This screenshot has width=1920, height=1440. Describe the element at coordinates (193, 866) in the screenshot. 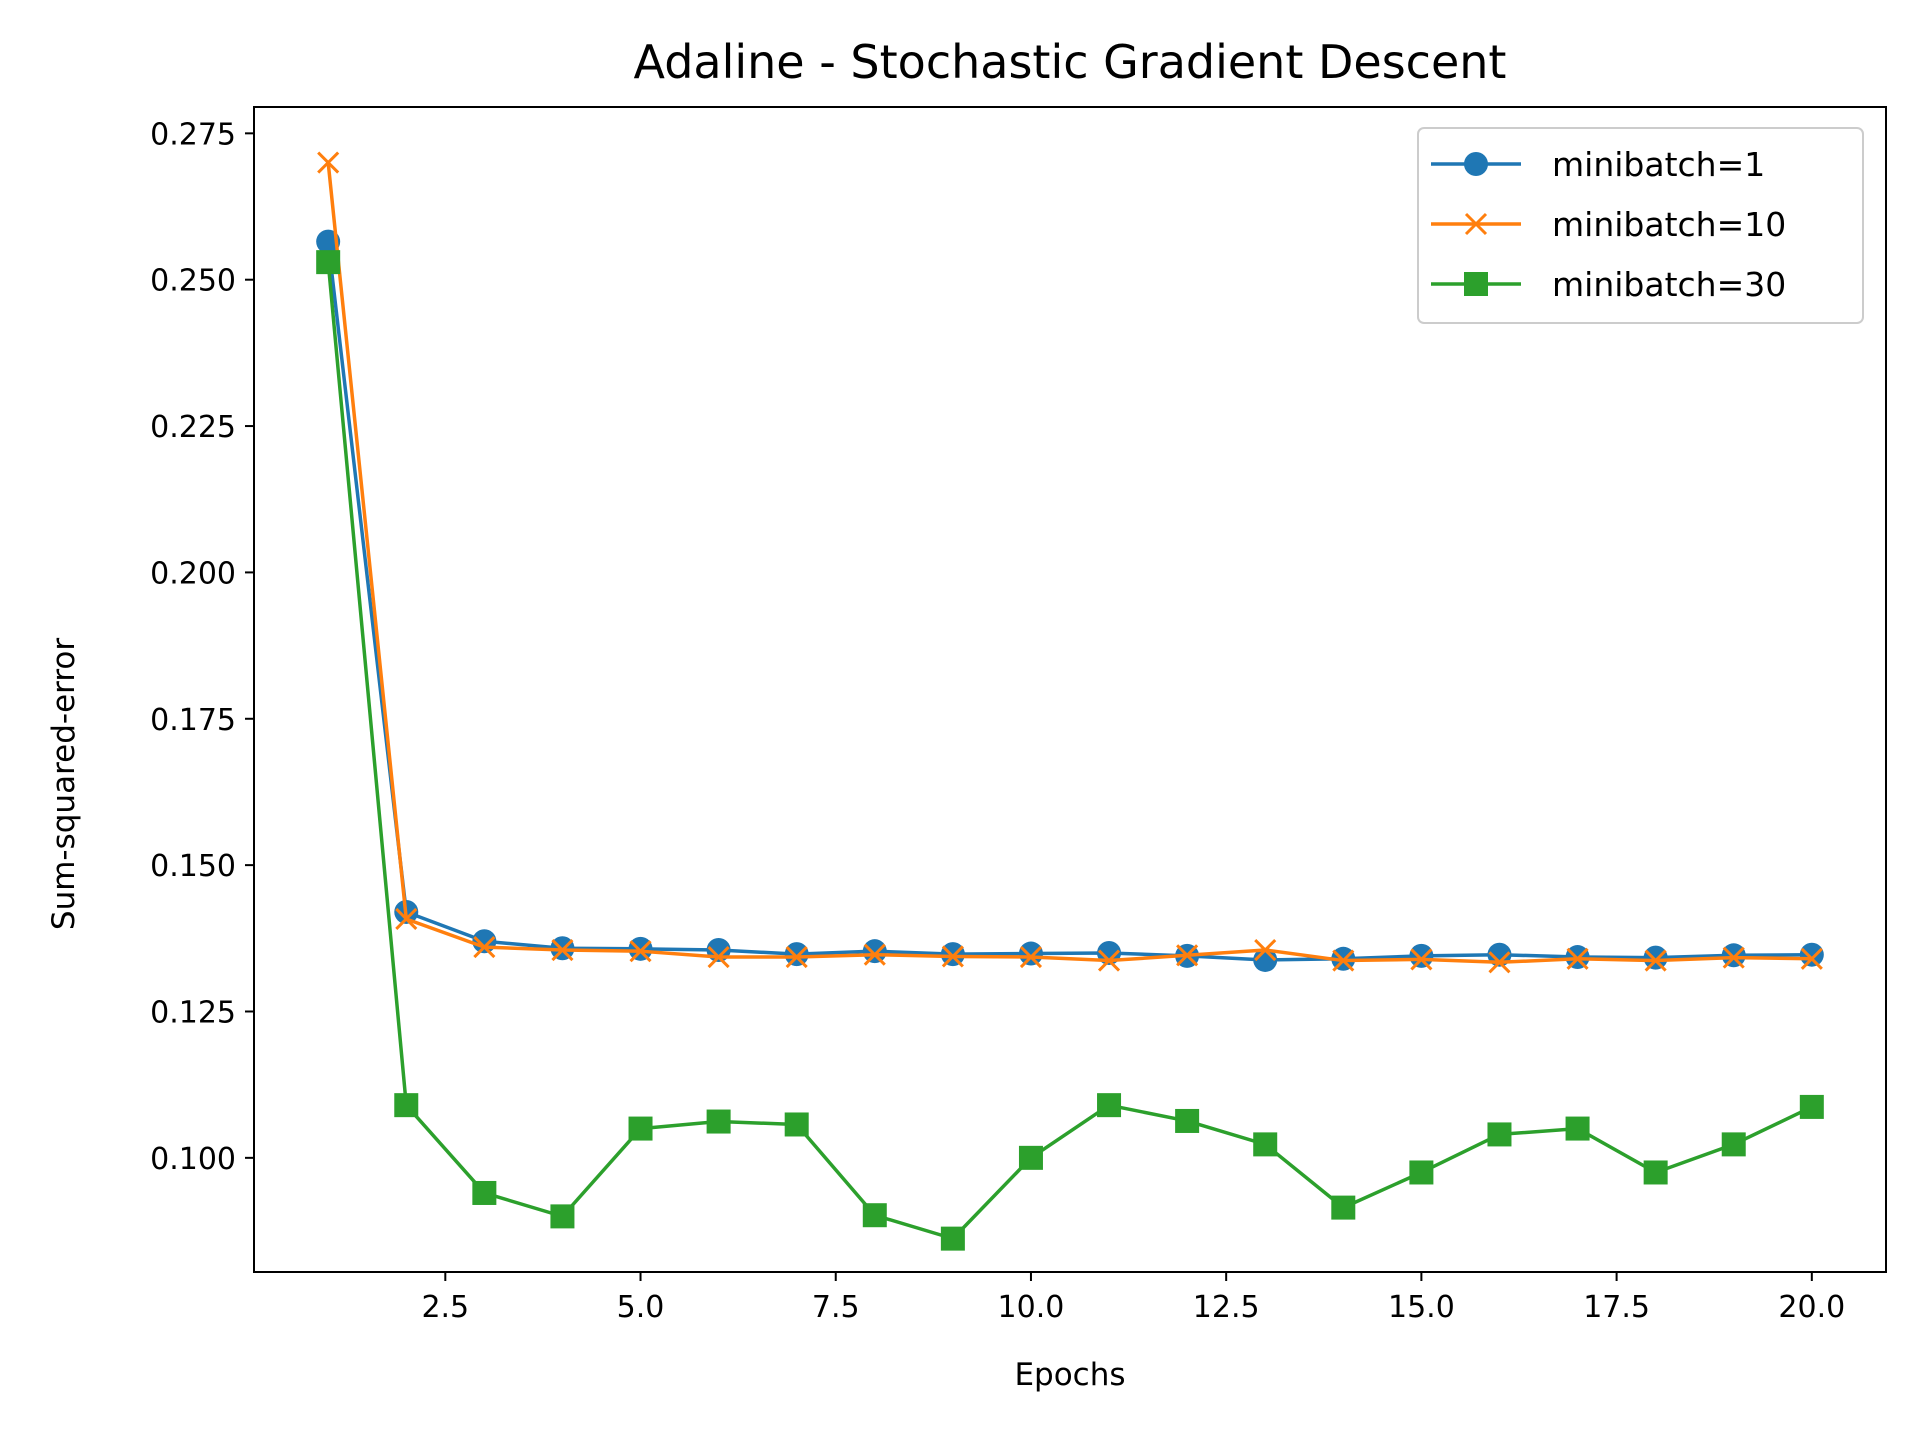

I see `y-tick-label: 0.150` at that location.